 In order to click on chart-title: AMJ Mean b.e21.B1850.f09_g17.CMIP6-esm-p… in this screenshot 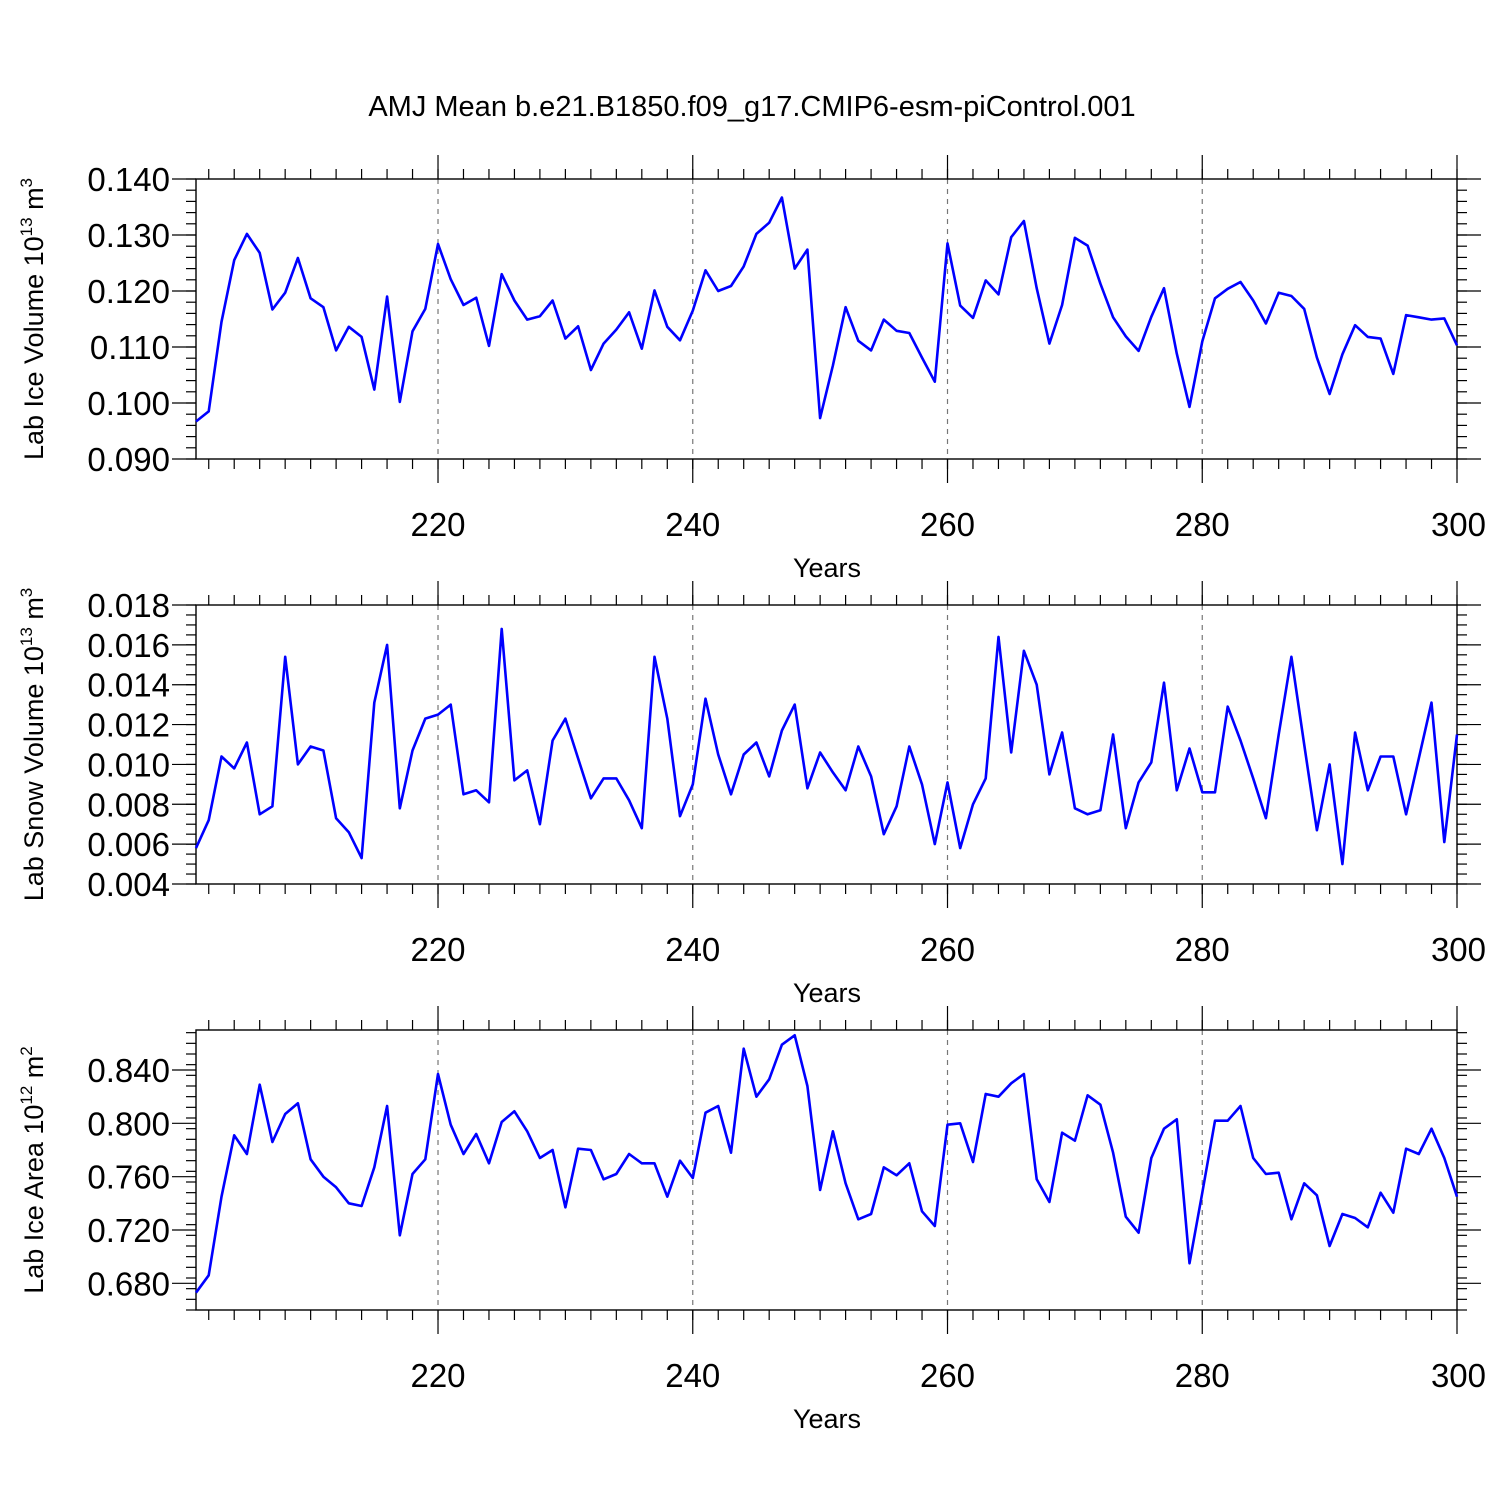, I will do `click(751, 107)`.